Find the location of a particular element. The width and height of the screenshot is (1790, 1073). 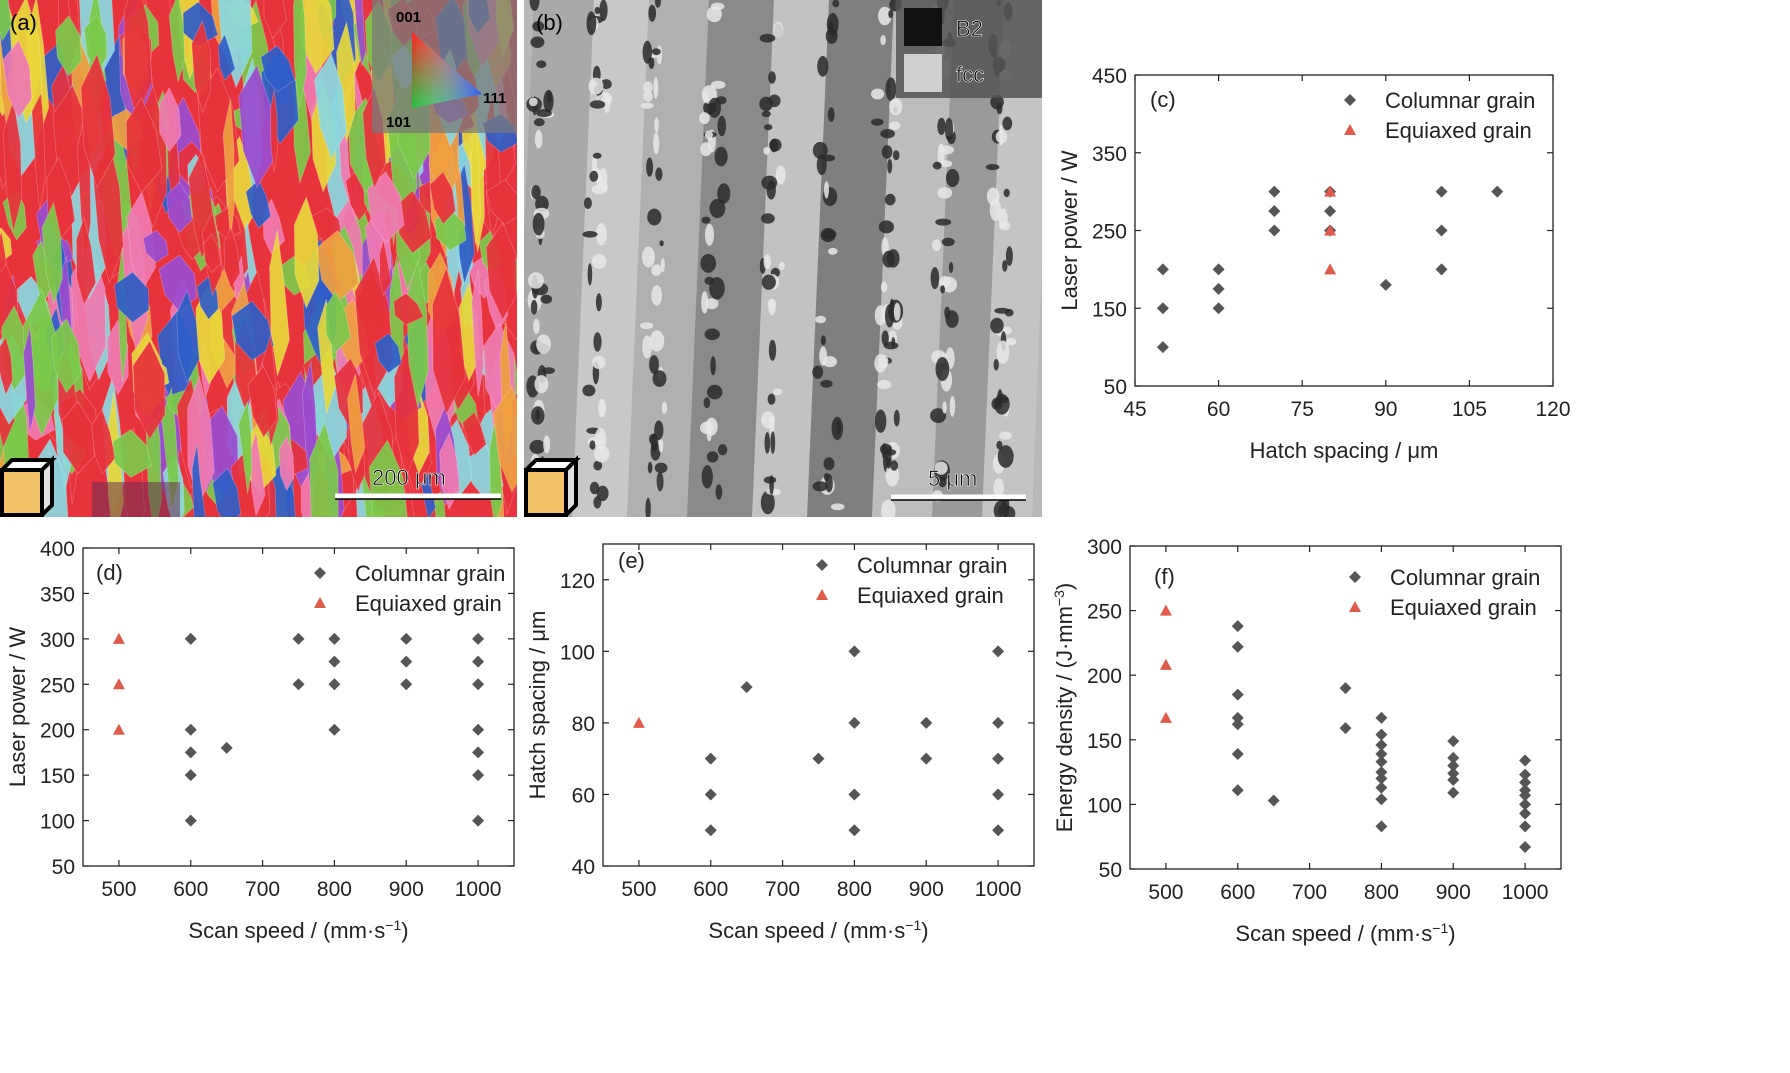

x-tick-label: 120 is located at coordinates (1552, 409).